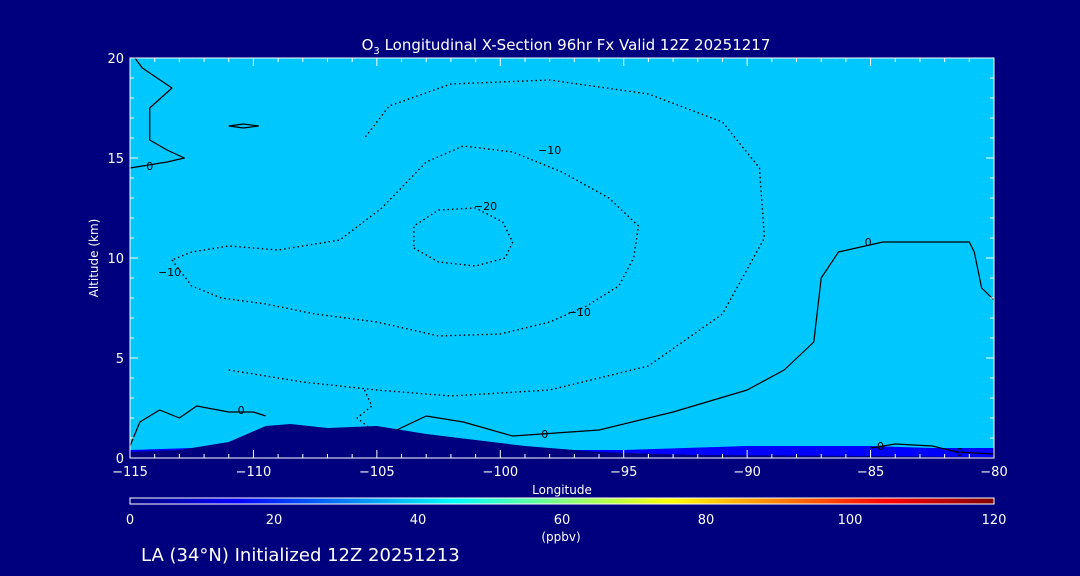  Describe the element at coordinates (994, 520) in the screenshot. I see `colorbar-tick-label-6: 120` at that location.